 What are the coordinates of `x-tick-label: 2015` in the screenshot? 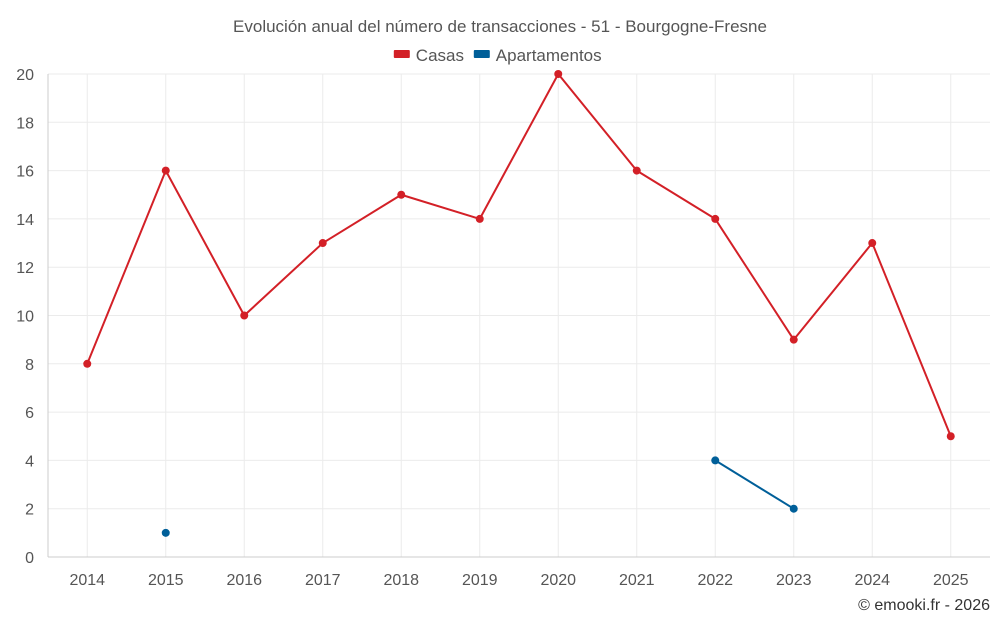 It's located at (166, 580).